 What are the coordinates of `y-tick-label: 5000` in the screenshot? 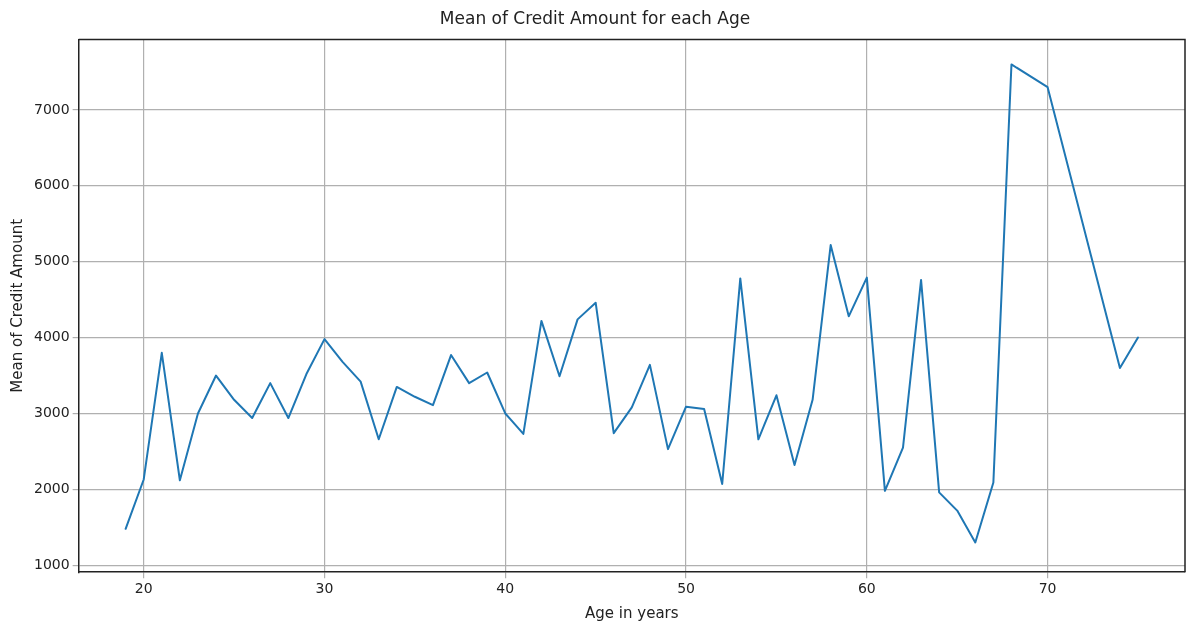 It's located at (51, 260).